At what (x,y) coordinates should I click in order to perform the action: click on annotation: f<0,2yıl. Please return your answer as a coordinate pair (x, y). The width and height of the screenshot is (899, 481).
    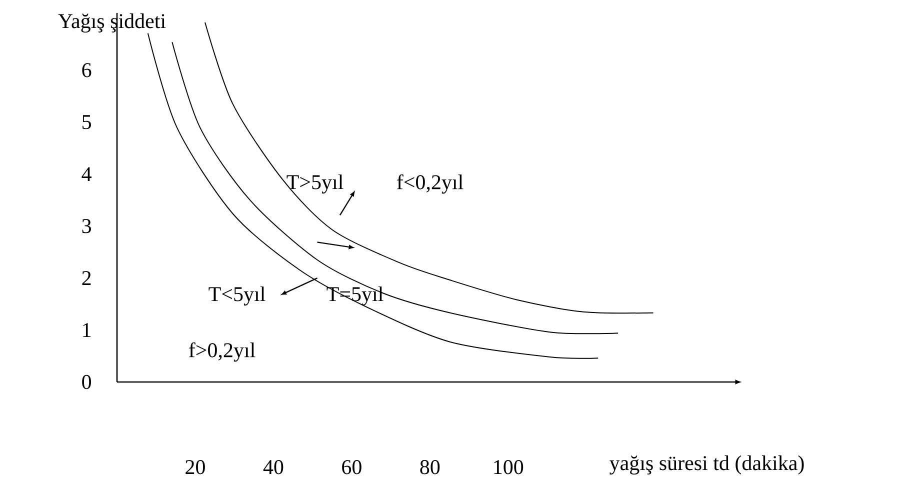
    Looking at the image, I should click on (430, 184).